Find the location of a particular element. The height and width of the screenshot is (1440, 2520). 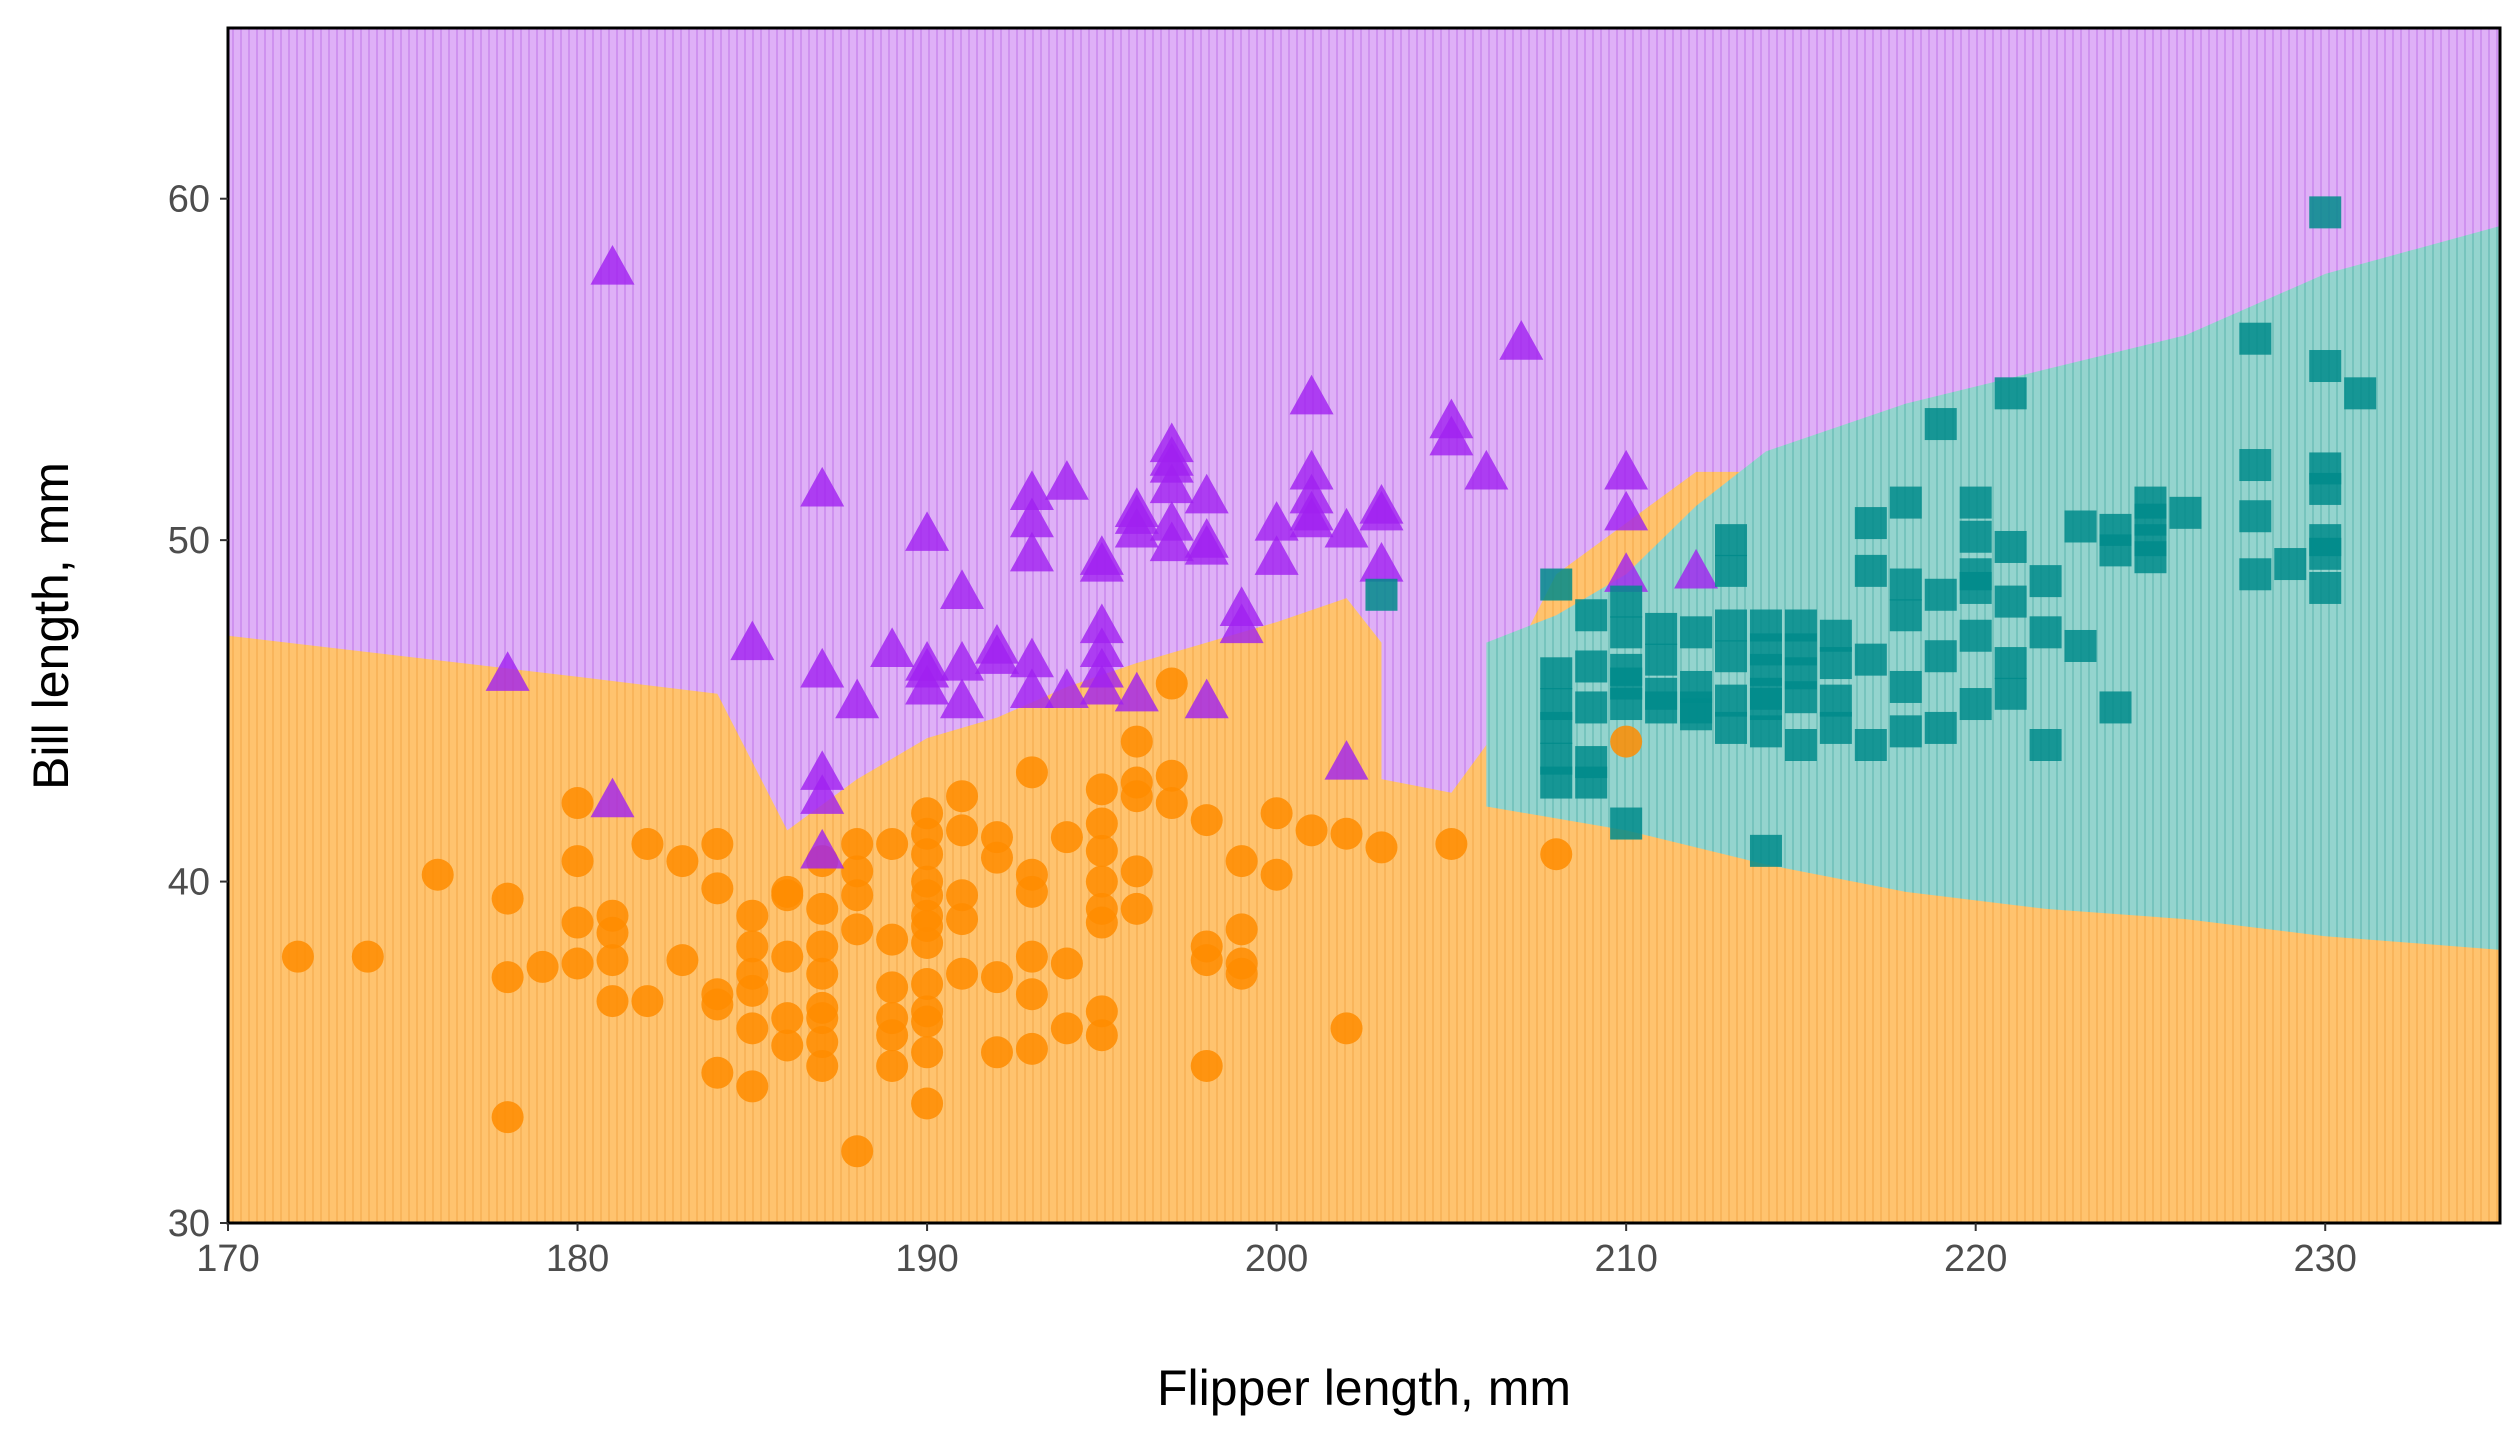

x-tick-label: 180 is located at coordinates (577, 1259).